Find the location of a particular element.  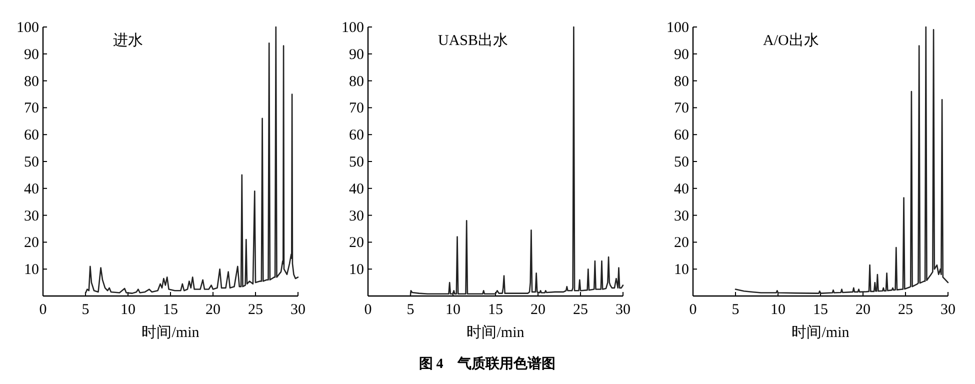

chart-title: A/O出水 is located at coordinates (791, 40).